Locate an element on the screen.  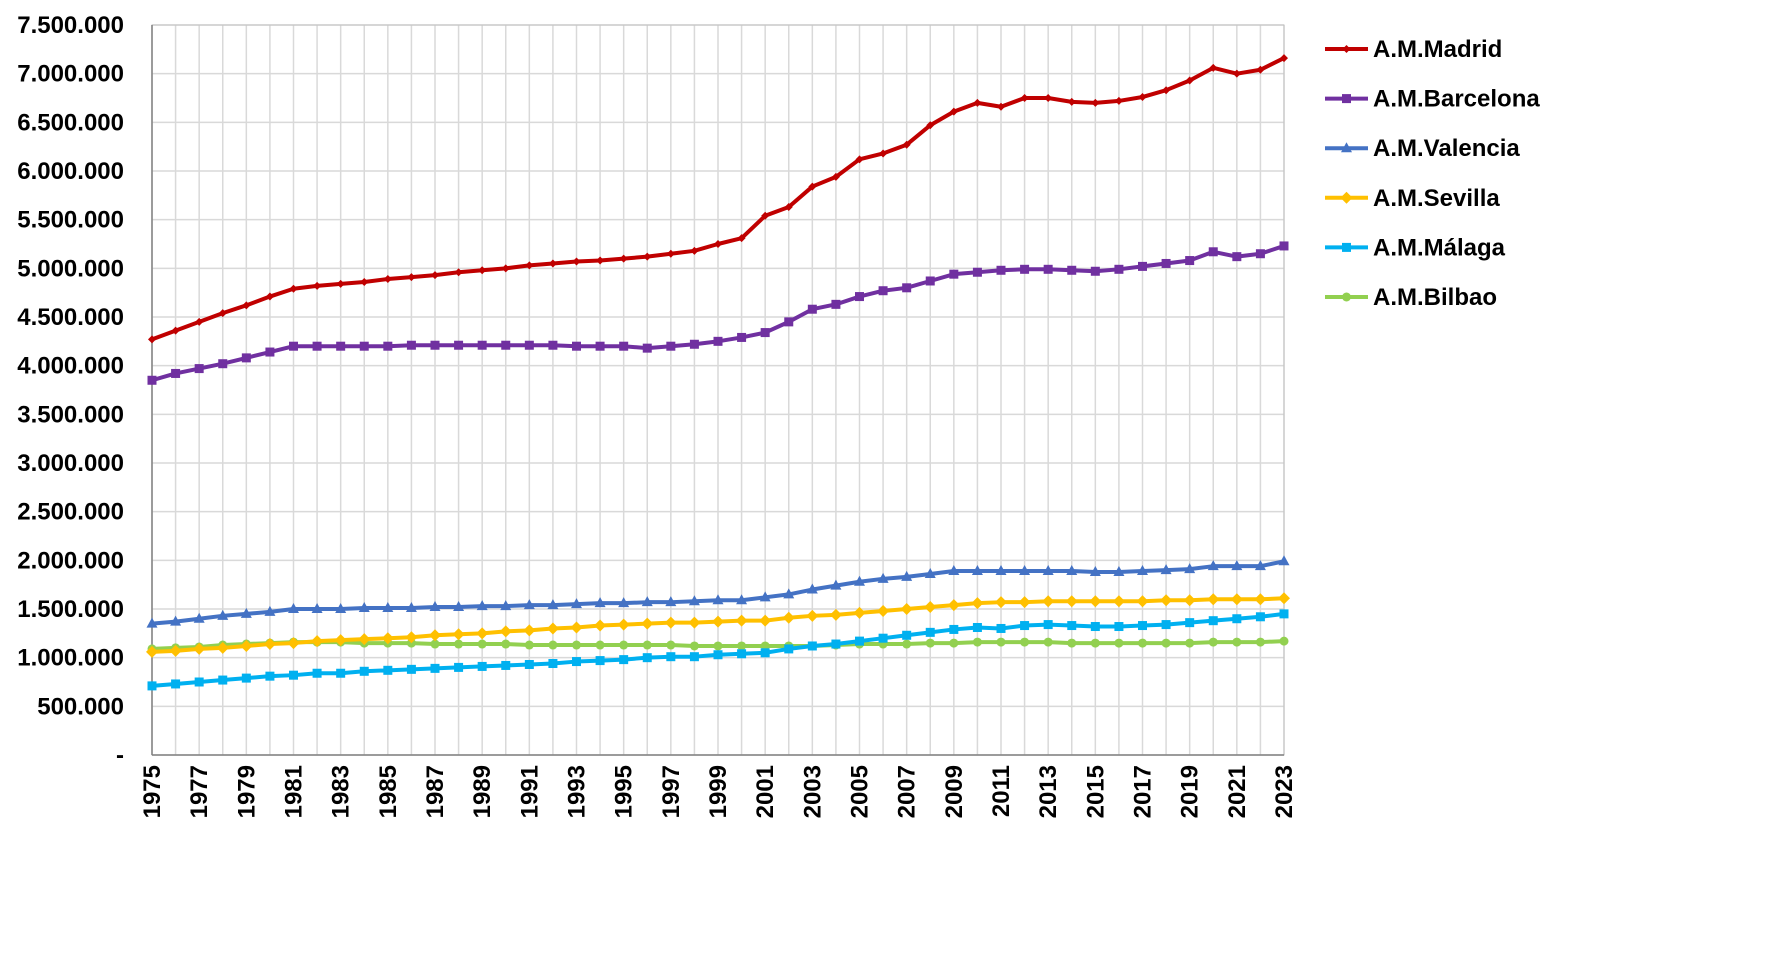
legend-label: A.M.Sevilla is located at coordinates (1436, 198).